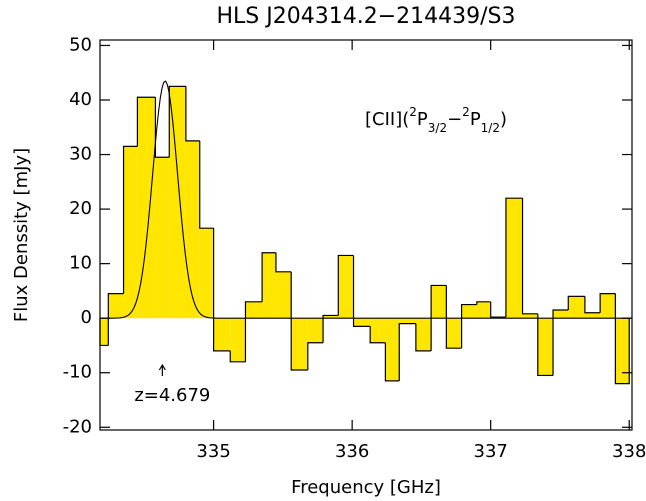  I want to click on y-tick-label: -10, so click(77, 372).